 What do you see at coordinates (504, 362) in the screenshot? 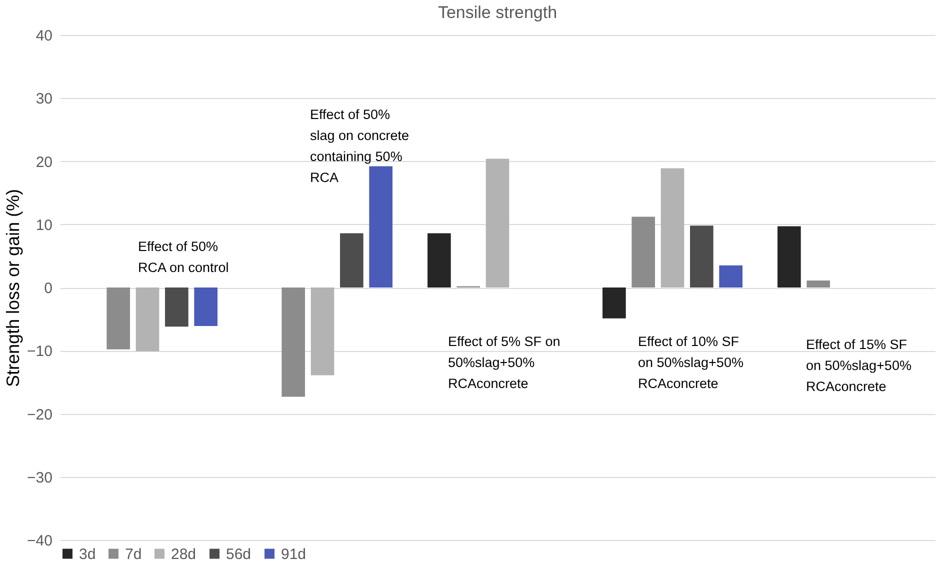
I see `annotation: Effect of 5% SF on 50%slag+50% RCAconcrete` at bounding box center [504, 362].